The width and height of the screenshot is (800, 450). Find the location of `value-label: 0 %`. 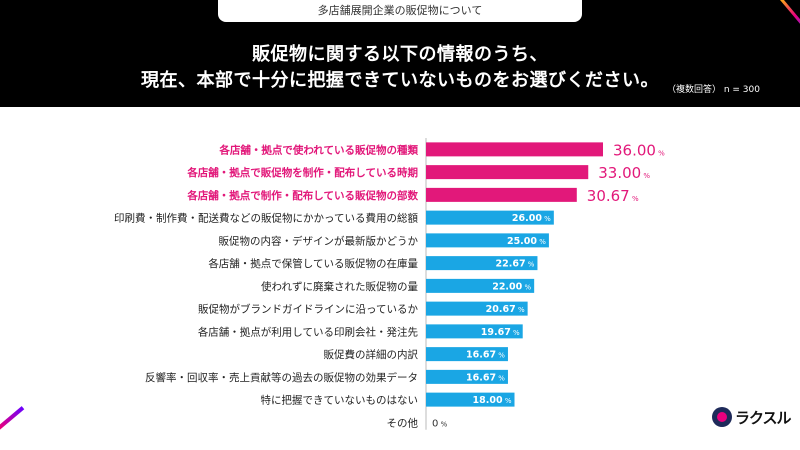

value-label: 0 % is located at coordinates (440, 423).